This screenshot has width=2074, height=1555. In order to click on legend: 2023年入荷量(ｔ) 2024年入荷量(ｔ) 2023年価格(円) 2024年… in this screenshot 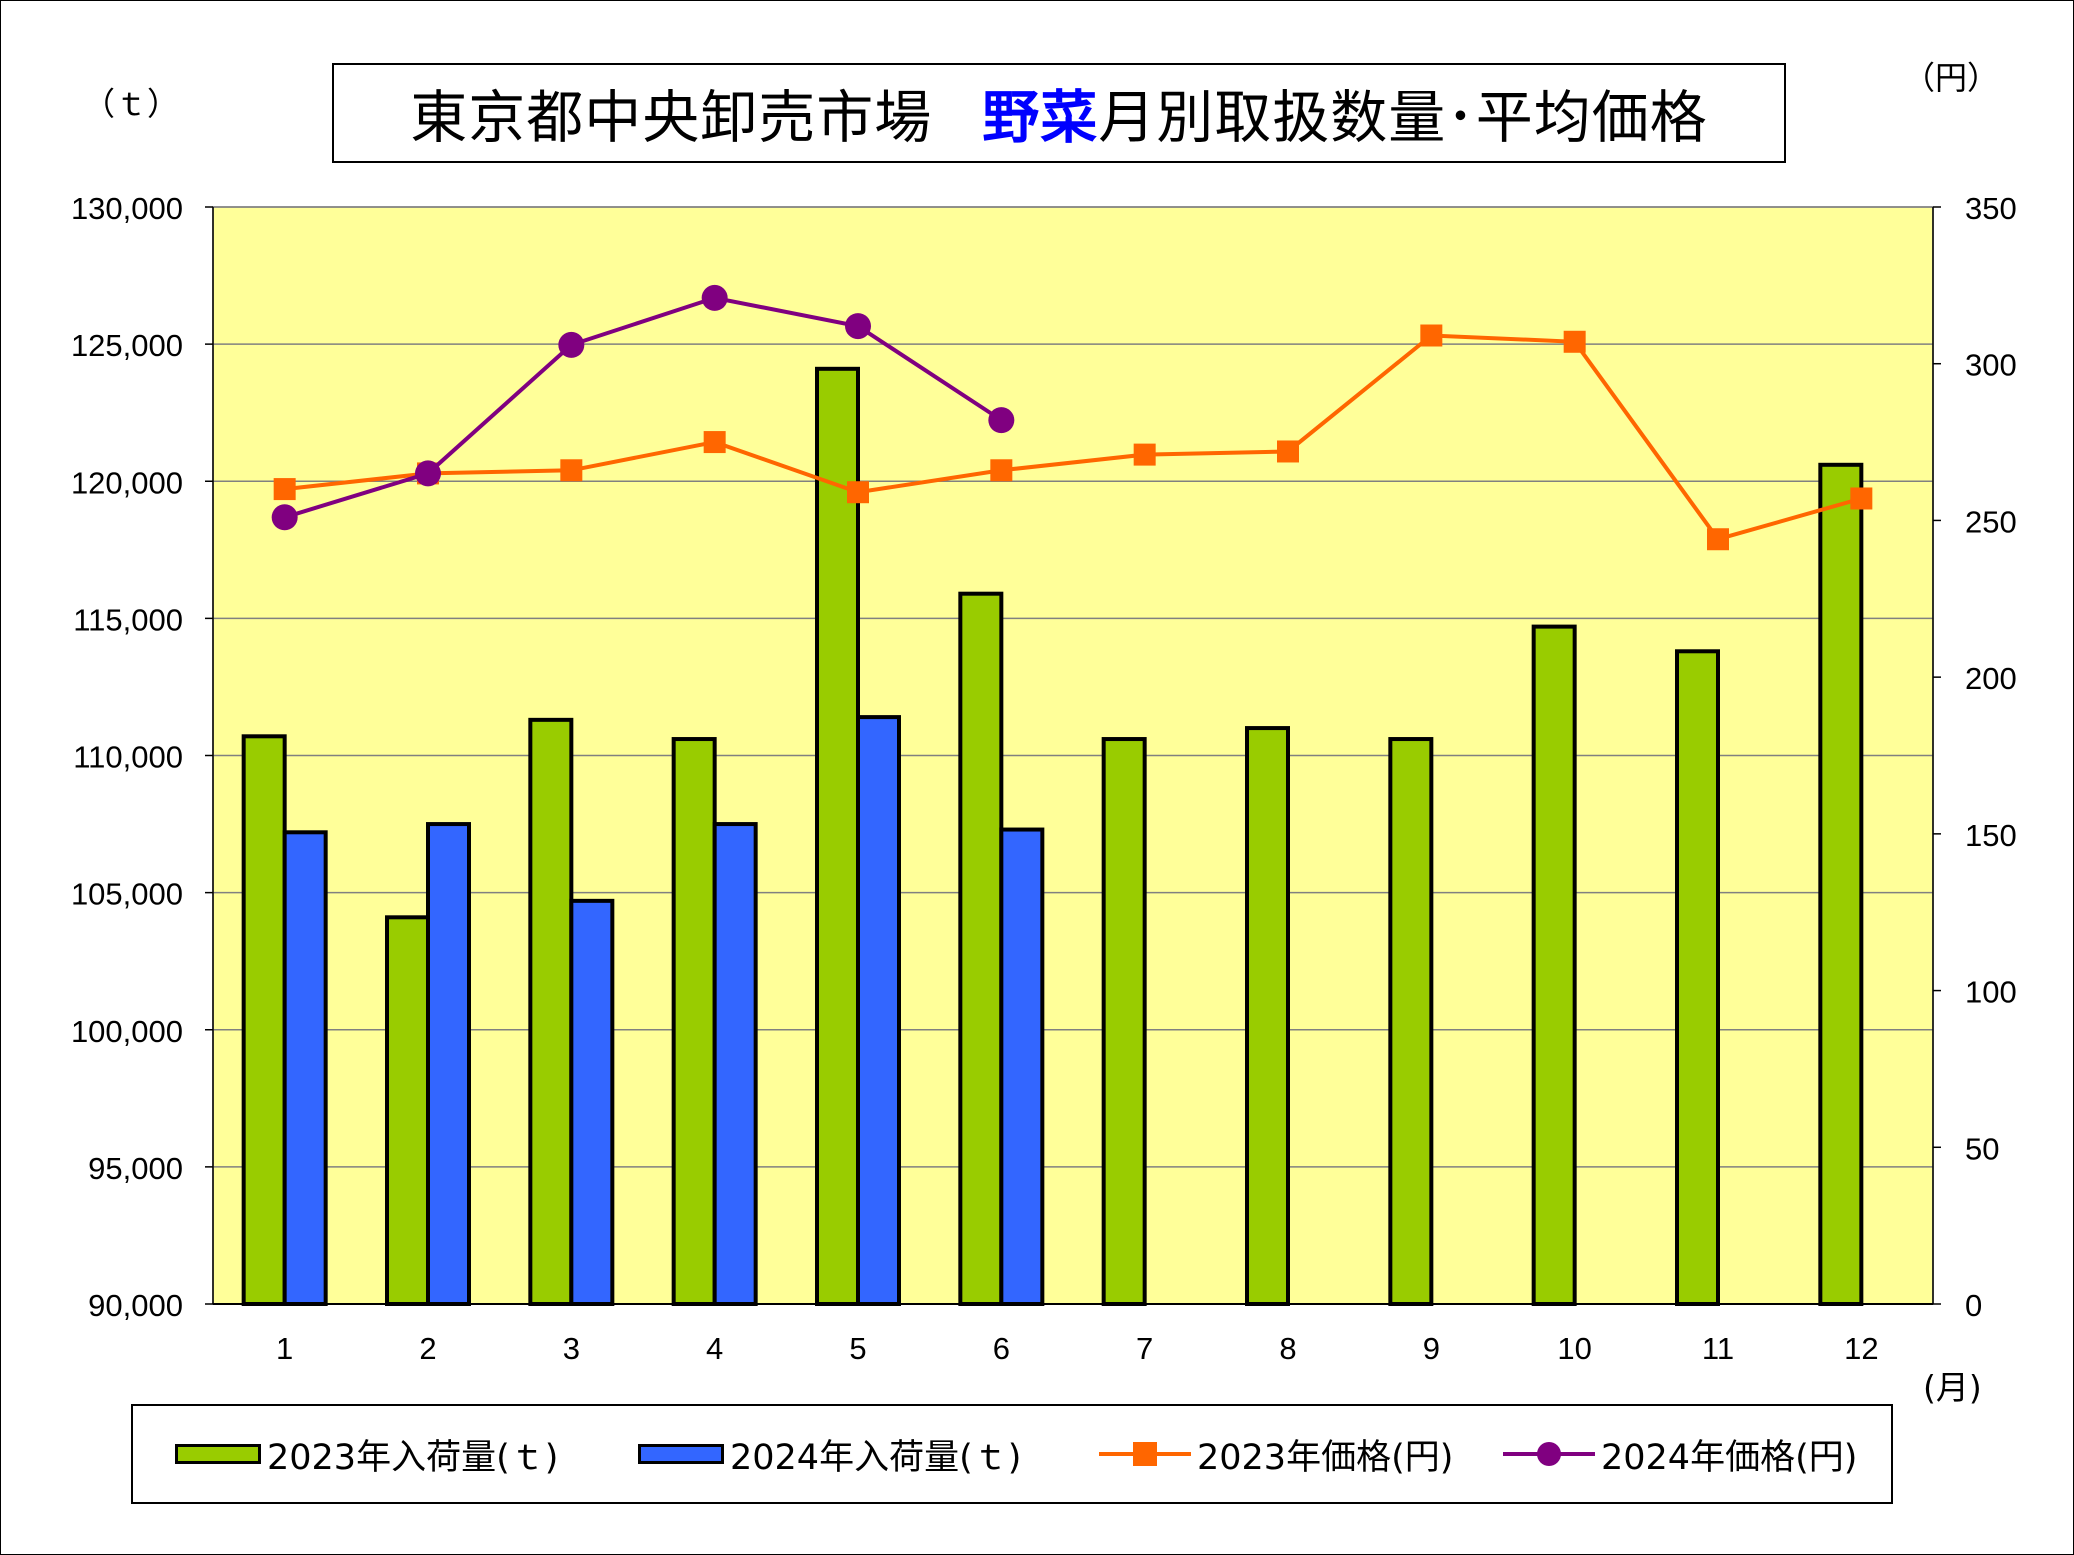, I will do `click(1012, 1454)`.